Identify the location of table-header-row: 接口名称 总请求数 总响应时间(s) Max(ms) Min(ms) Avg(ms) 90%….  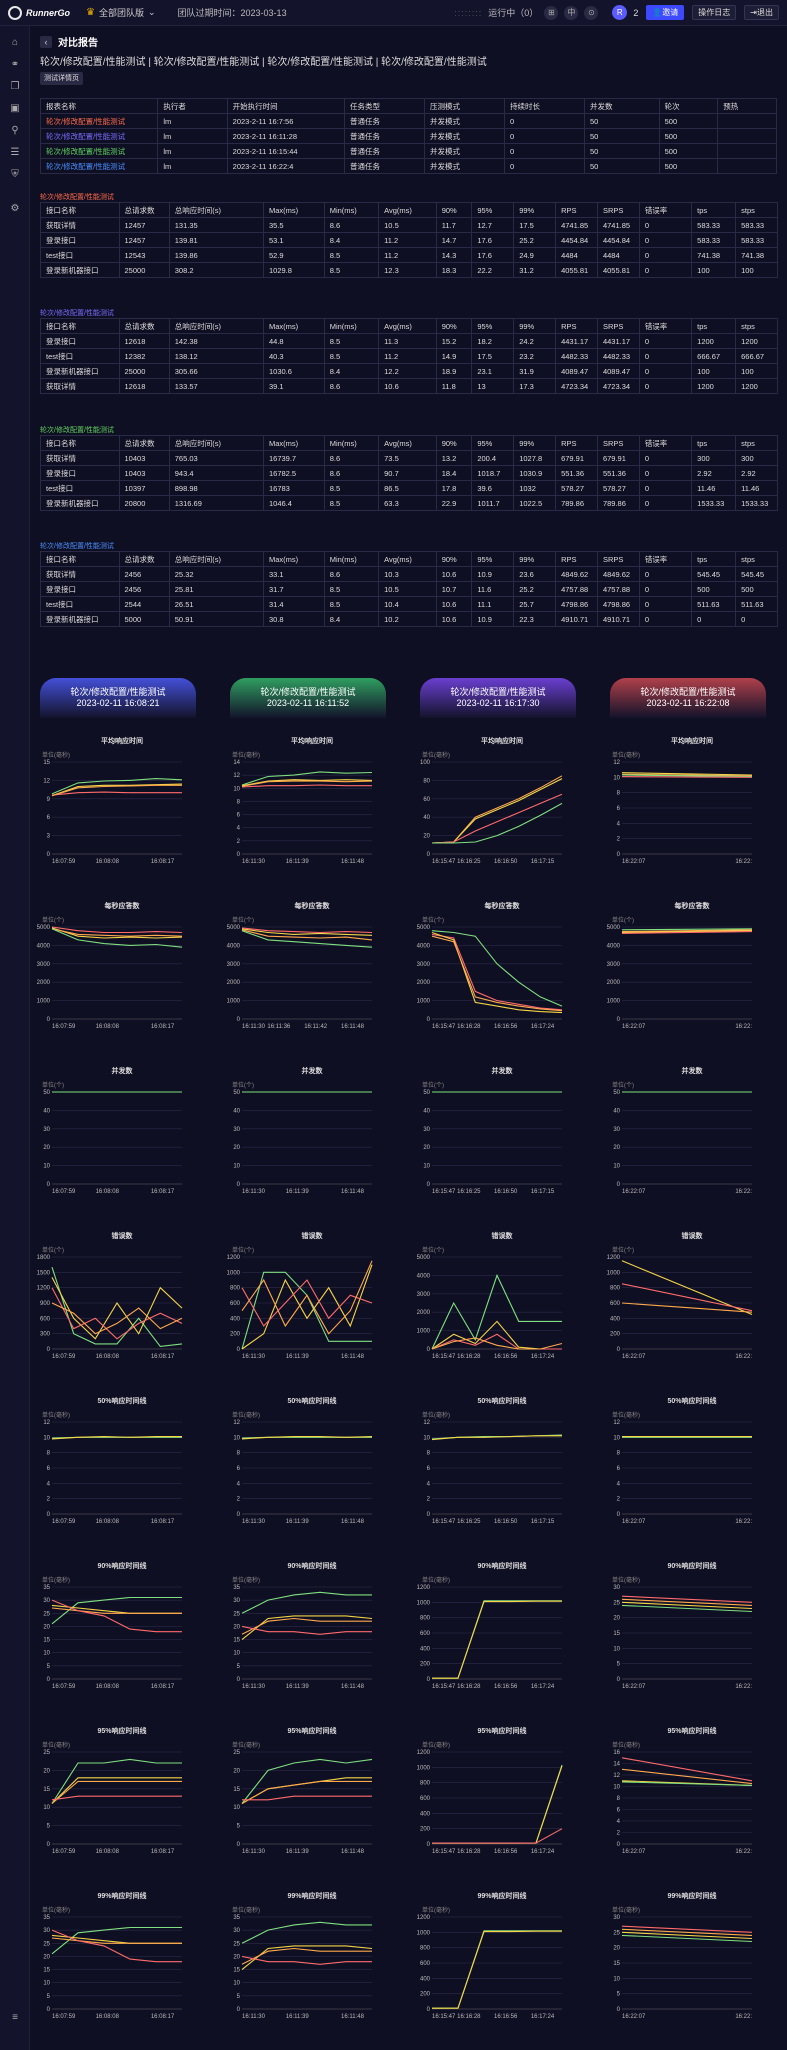
(409, 559).